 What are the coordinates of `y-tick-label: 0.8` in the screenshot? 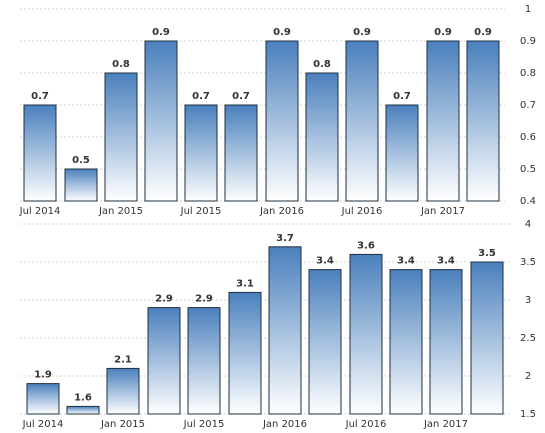 It's located at (528, 73).